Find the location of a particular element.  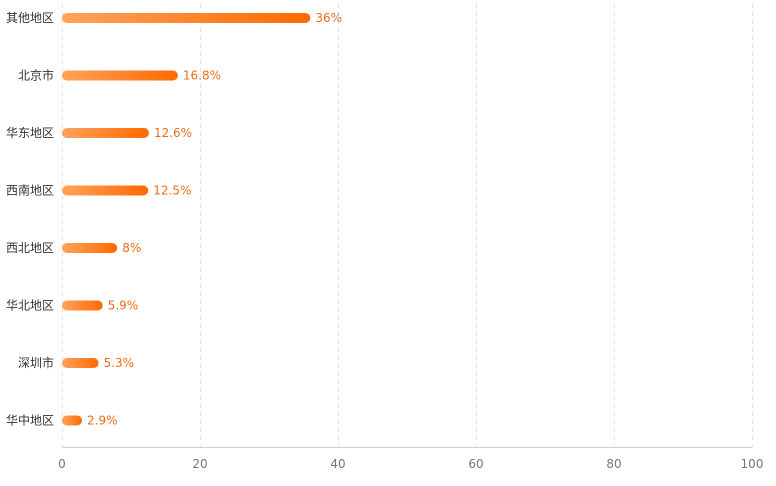

category-label: 华东地区 is located at coordinates (30, 133).